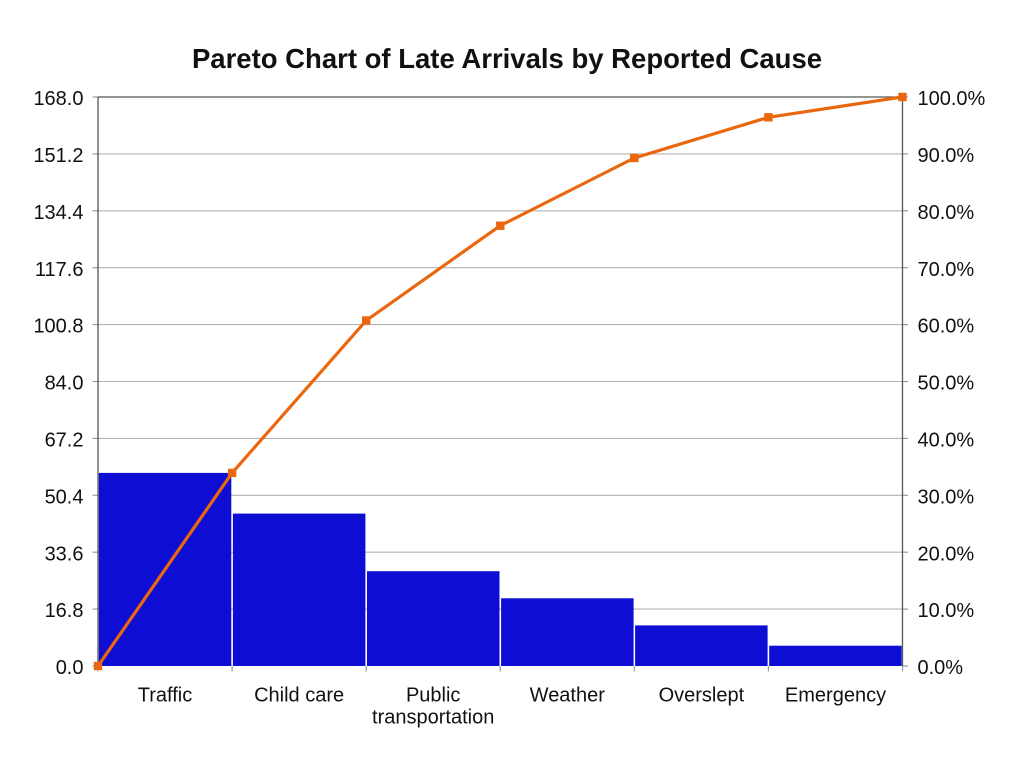  What do you see at coordinates (946, 270) in the screenshot?
I see `svg-text: 70.0%` at bounding box center [946, 270].